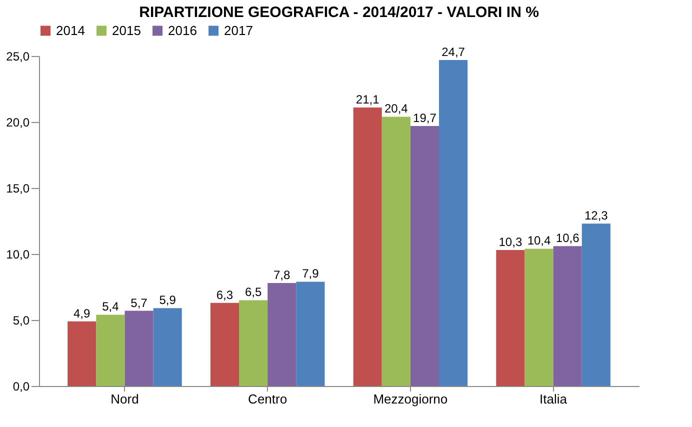  I want to click on y-tick-label: 25,0, so click(18, 57).